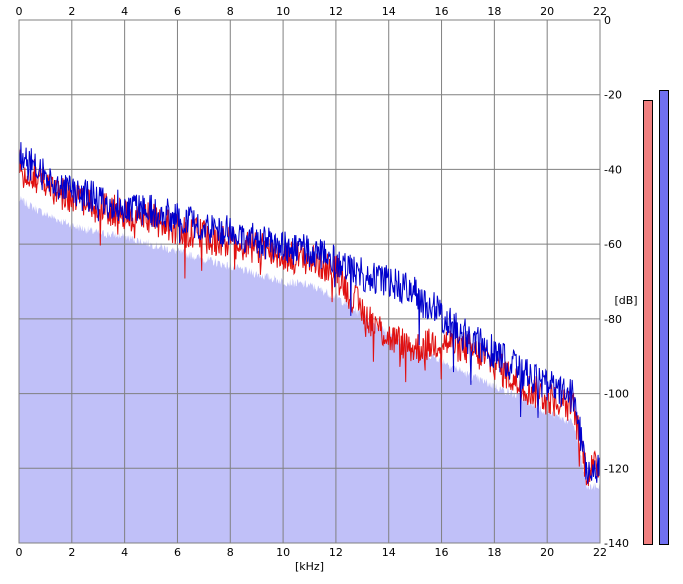  What do you see at coordinates (442, 552) in the screenshot?
I see `x-tick-label-bottom: 16` at bounding box center [442, 552].